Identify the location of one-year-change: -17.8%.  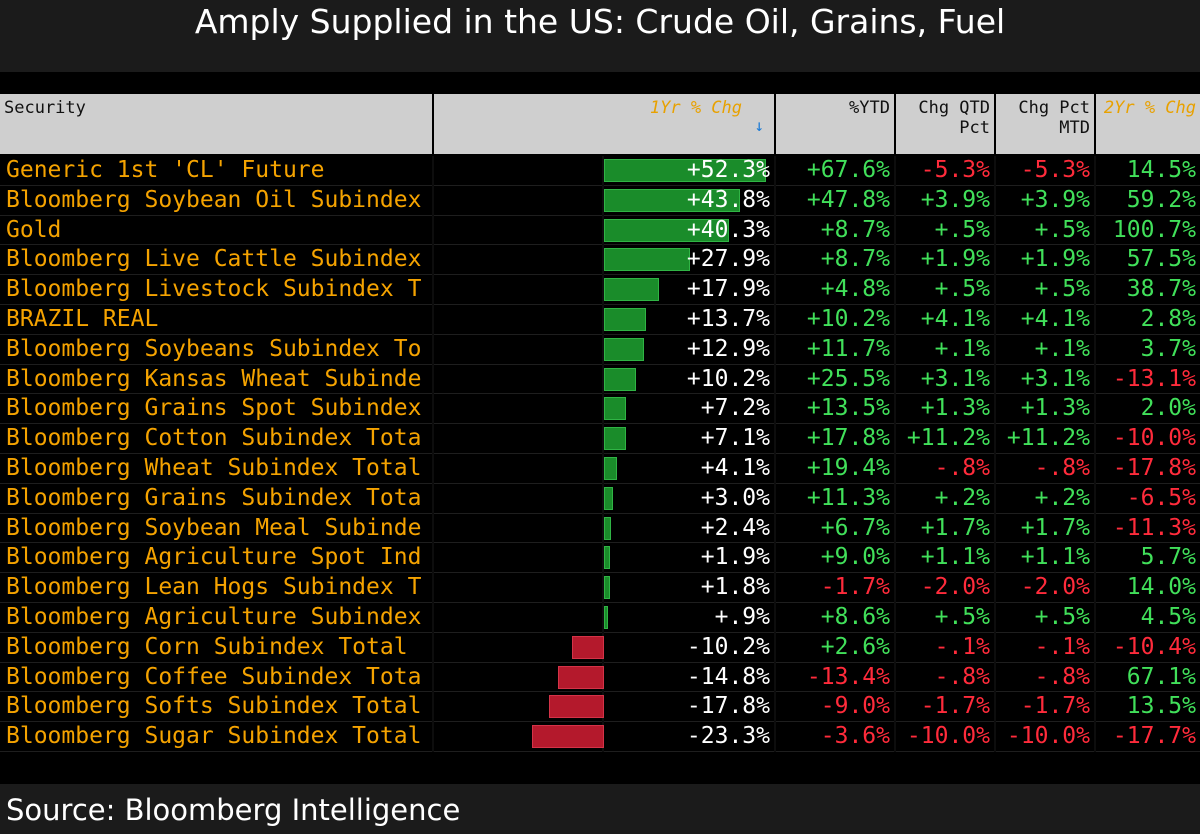
(690, 707).